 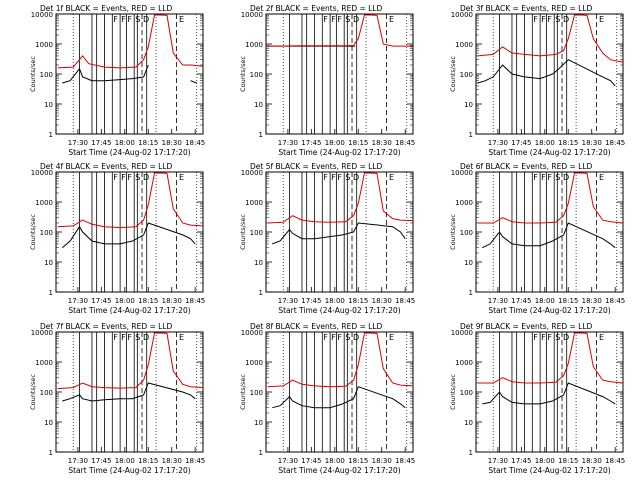 I want to click on panel-title: Det 4f BLACK = Events, RED = LLD, so click(x=106, y=166).